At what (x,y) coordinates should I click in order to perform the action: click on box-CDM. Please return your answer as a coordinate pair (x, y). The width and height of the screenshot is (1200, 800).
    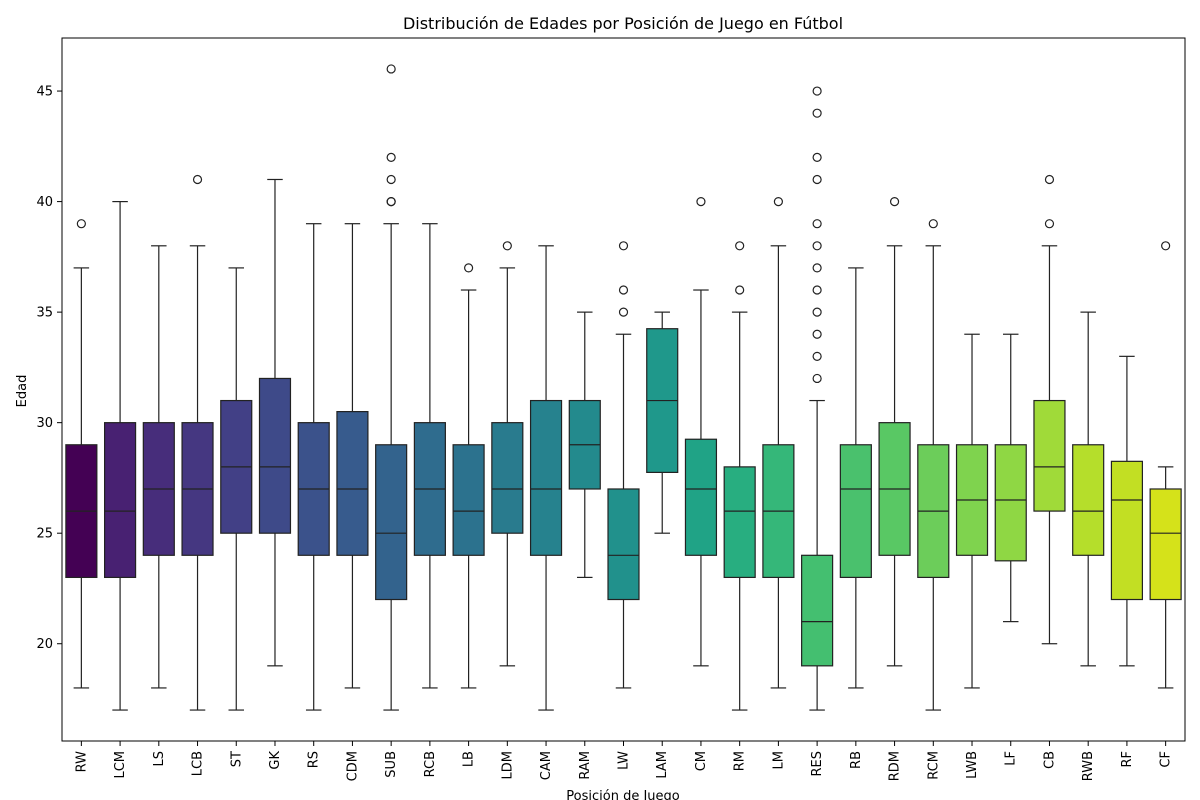
    Looking at the image, I should click on (352, 483).